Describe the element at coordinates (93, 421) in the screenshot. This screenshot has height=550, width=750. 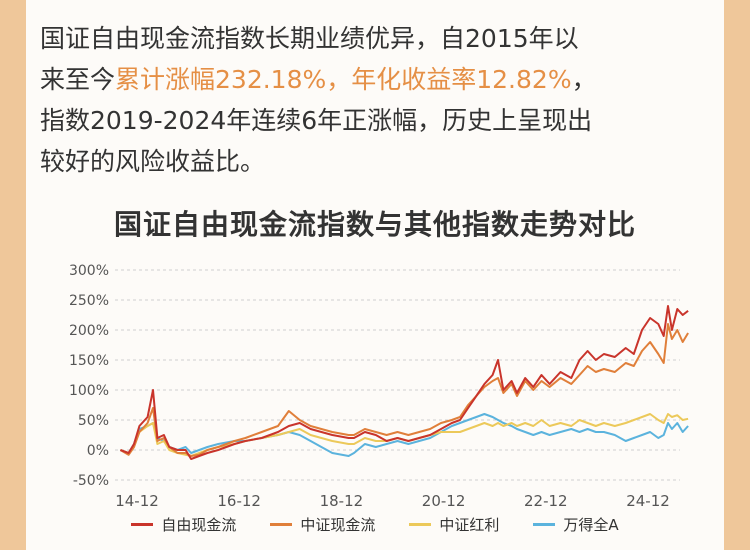
I see `y-tick-label: 50%` at that location.